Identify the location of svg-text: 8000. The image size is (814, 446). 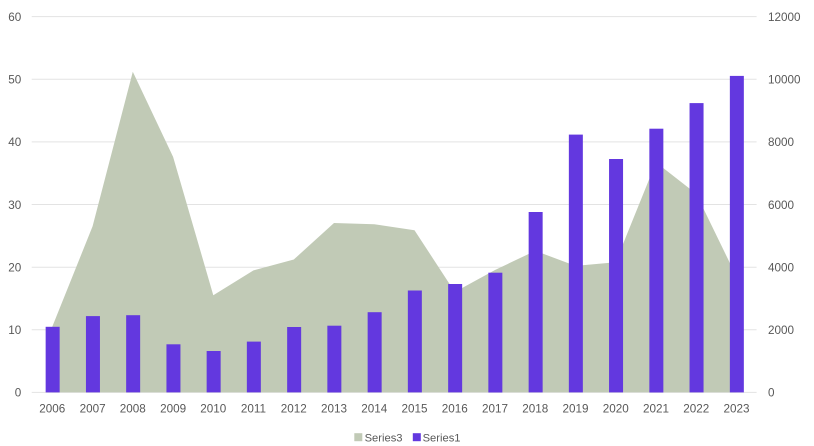
(781, 142).